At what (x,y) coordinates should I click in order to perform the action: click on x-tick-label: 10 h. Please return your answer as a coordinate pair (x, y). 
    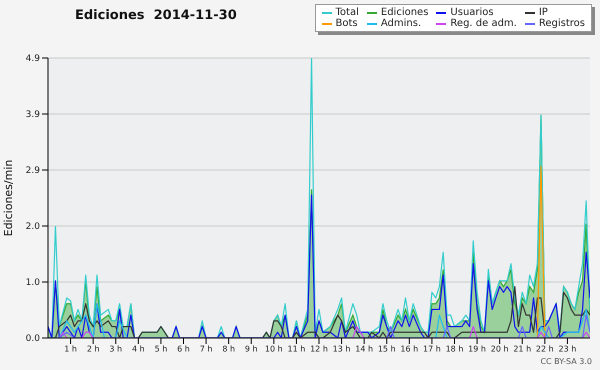
    Looking at the image, I should click on (273, 349).